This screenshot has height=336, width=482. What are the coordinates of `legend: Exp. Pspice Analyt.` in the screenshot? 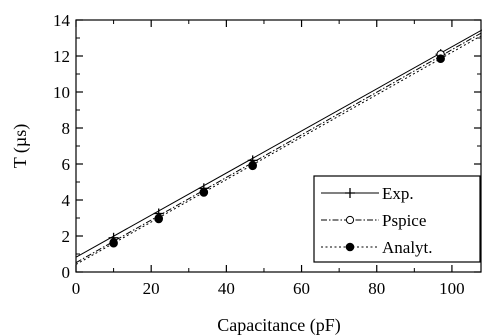 It's located at (397, 219).